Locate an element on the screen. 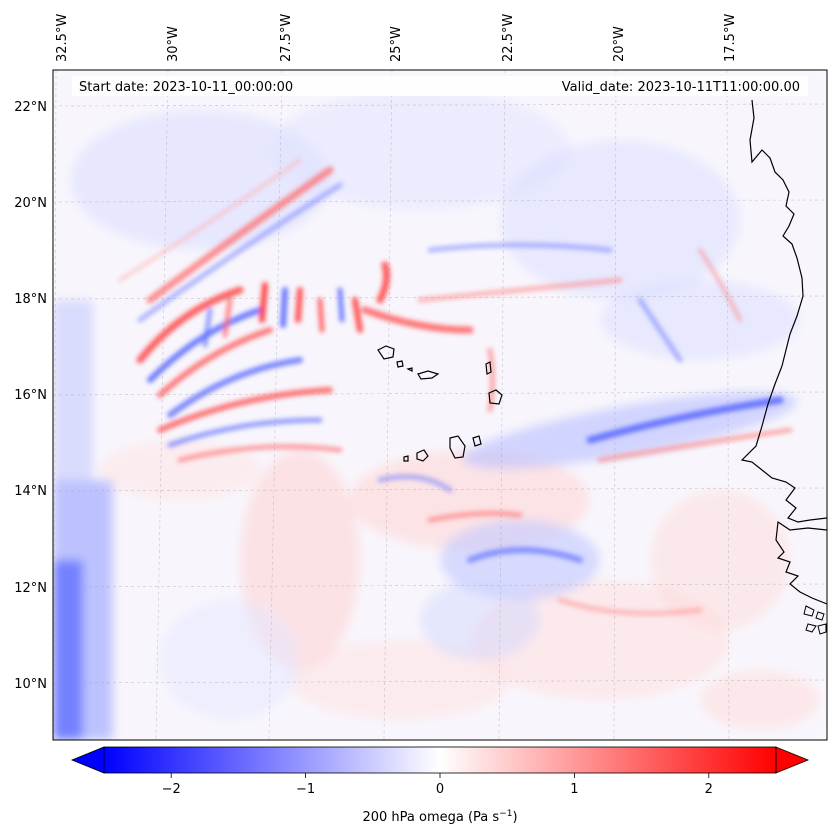 The width and height of the screenshot is (837, 839). lat-label: 22°N is located at coordinates (30, 107).